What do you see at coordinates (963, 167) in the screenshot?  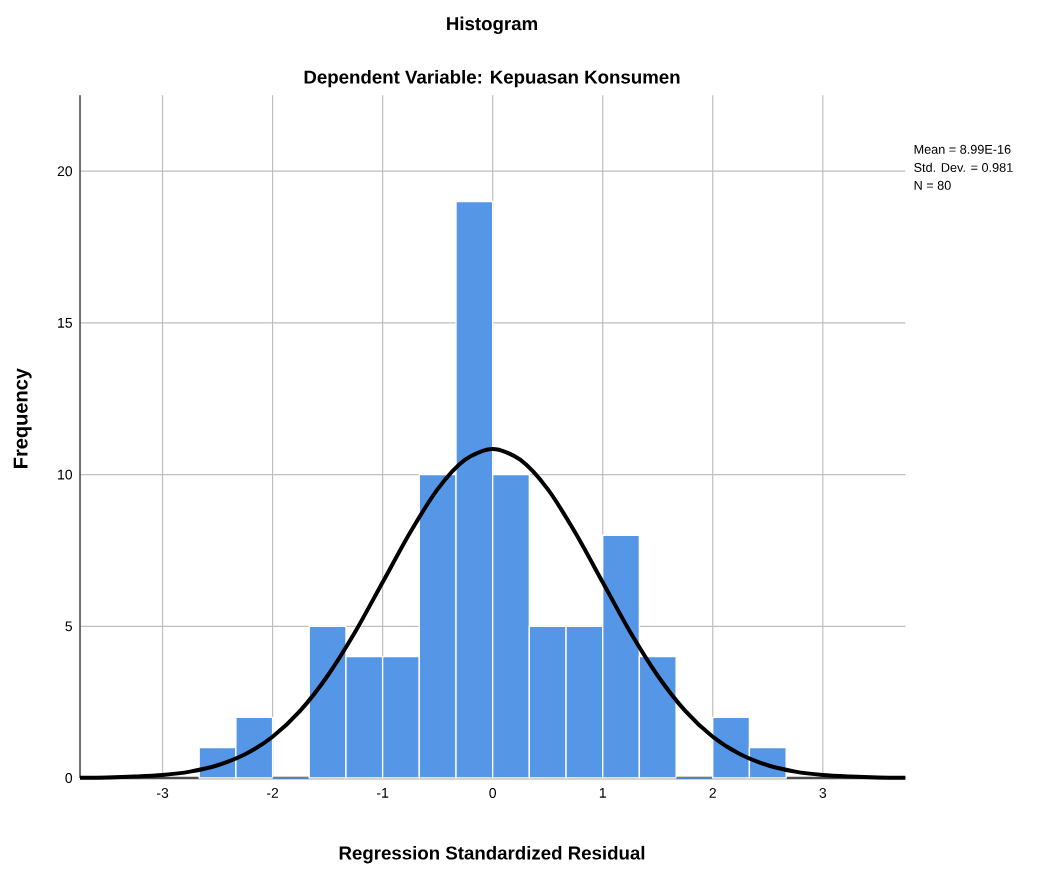 I see `text: Std. Dev. = 0.981` at bounding box center [963, 167].